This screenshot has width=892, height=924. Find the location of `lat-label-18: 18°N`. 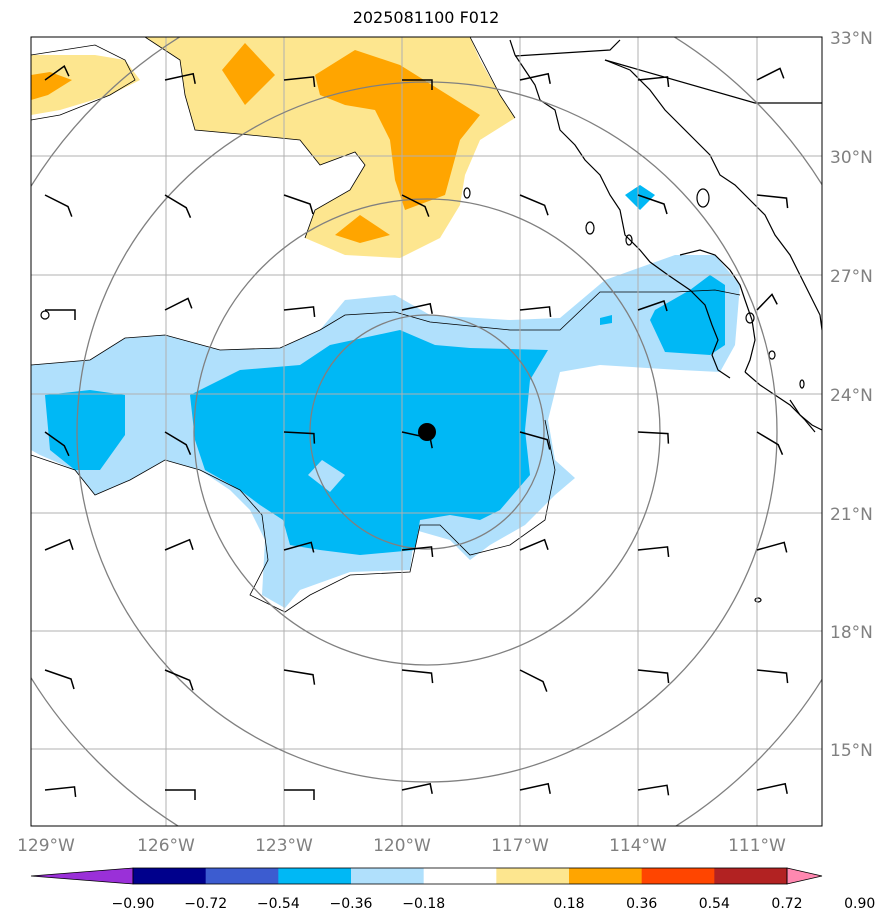

lat-label-18: 18°N is located at coordinates (851, 633).